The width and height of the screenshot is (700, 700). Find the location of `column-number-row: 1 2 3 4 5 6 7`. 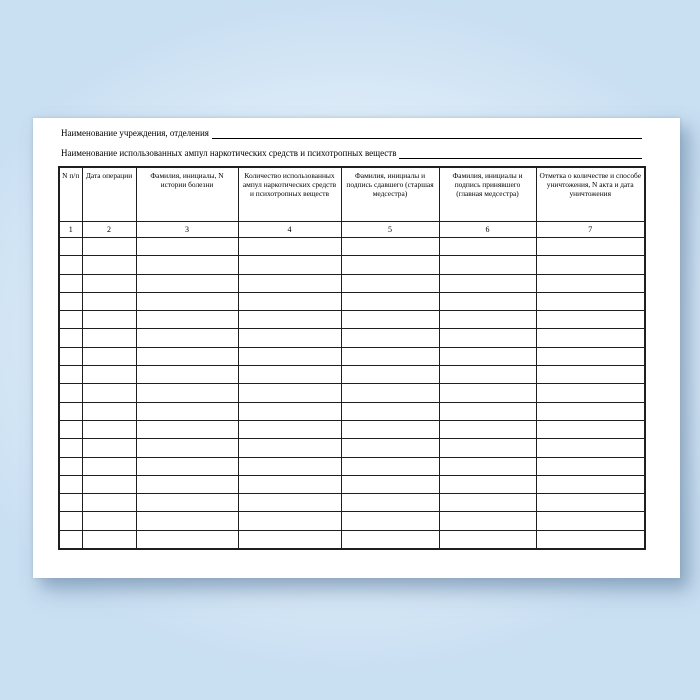

column-number-row: 1 2 3 4 5 6 7 is located at coordinates (352, 229).